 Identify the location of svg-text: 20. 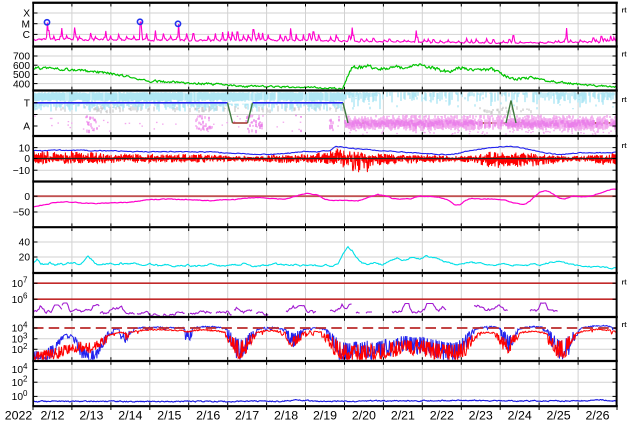
(25, 258).